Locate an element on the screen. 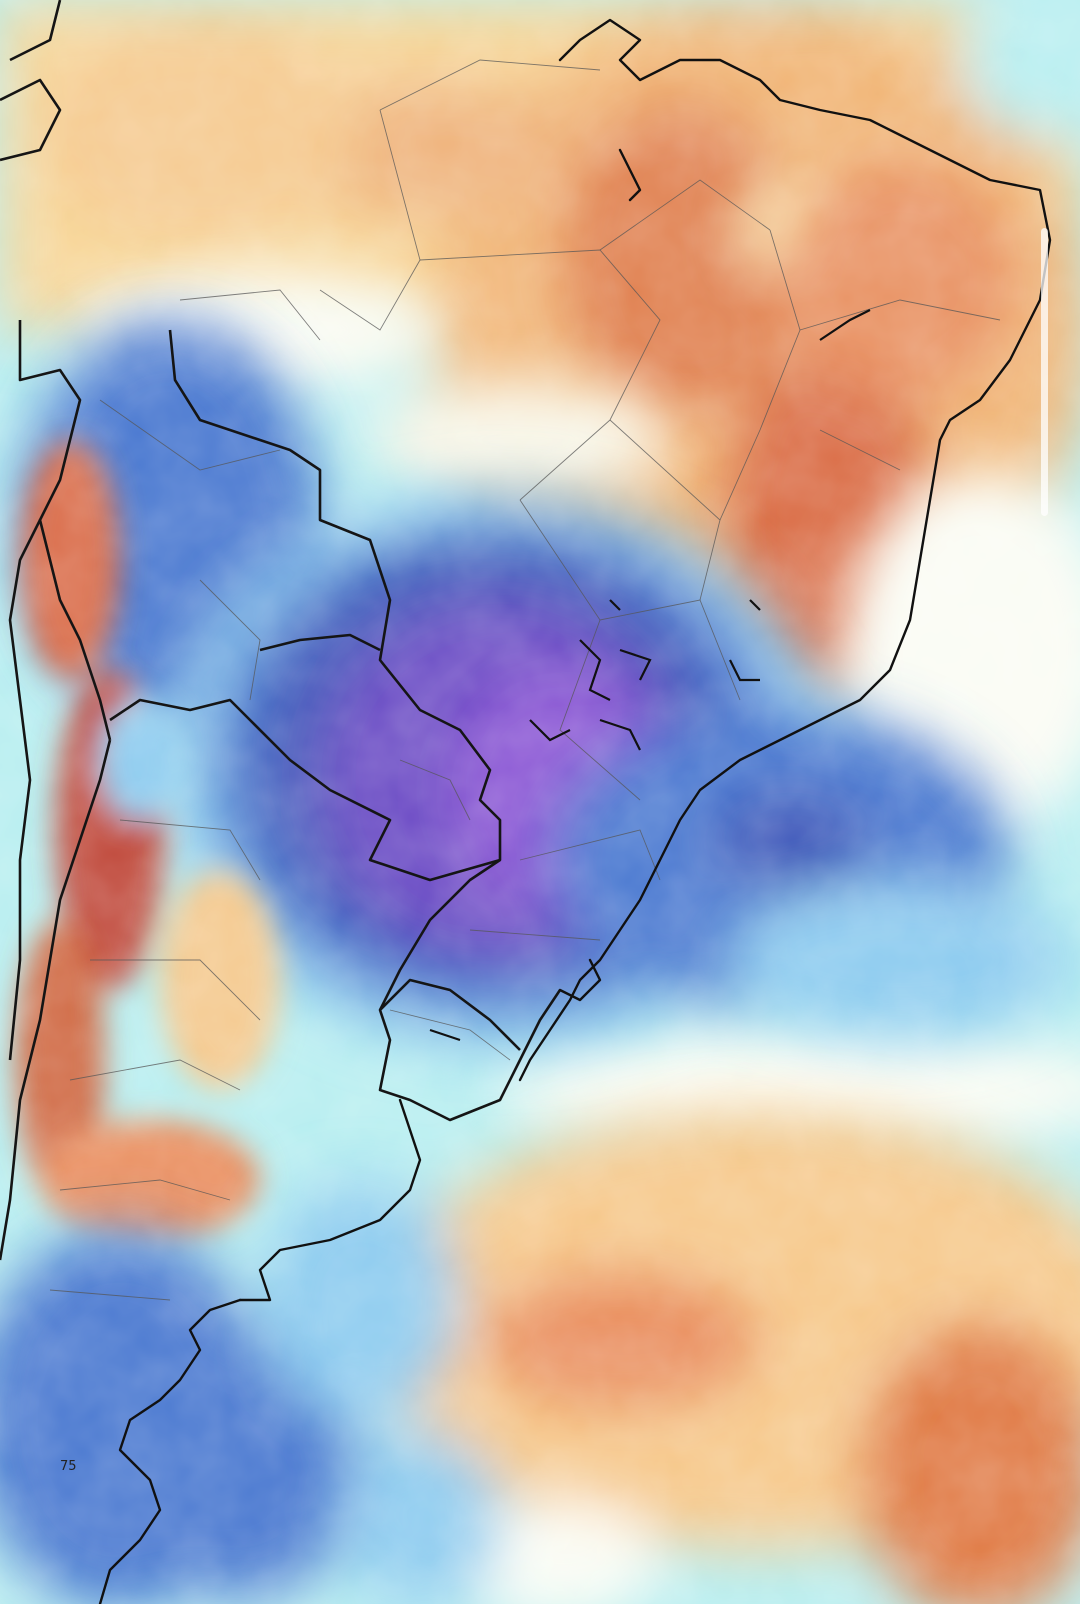 The image size is (1080, 1604). southern-label: 75 is located at coordinates (68, 1466).